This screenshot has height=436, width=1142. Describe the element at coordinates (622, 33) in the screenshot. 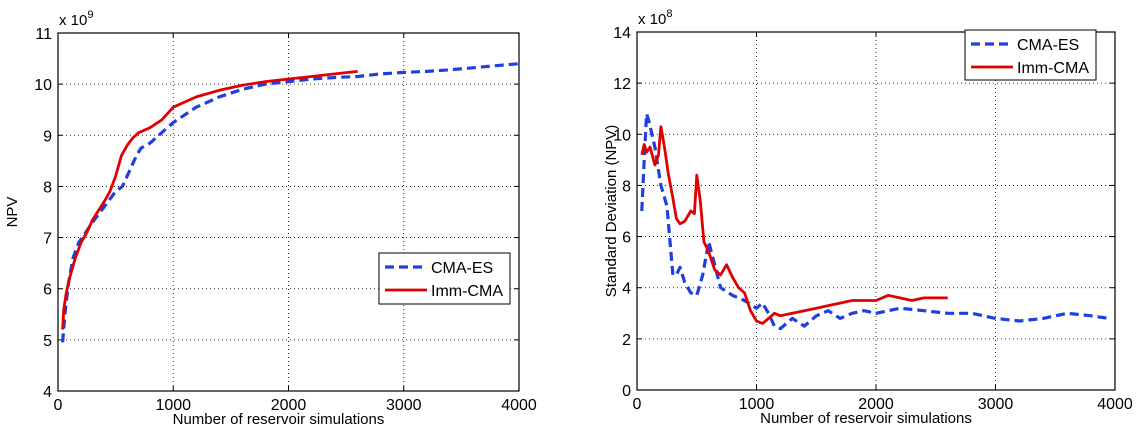

I see `y-tick-label: 14` at that location.